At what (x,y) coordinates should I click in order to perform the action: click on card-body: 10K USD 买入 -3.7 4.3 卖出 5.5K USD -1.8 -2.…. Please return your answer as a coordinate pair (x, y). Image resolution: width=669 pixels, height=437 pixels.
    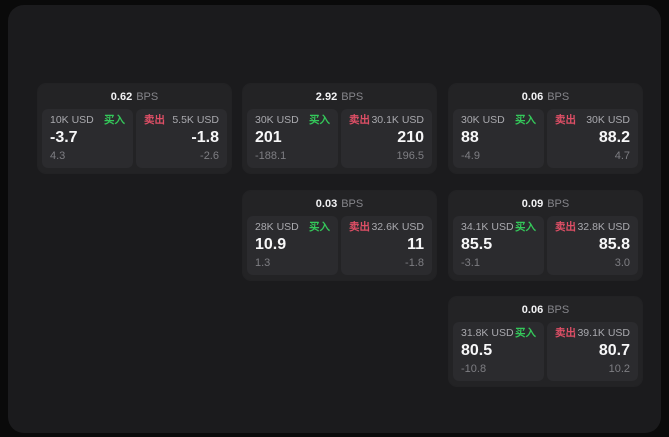
    Looking at the image, I should click on (134, 140).